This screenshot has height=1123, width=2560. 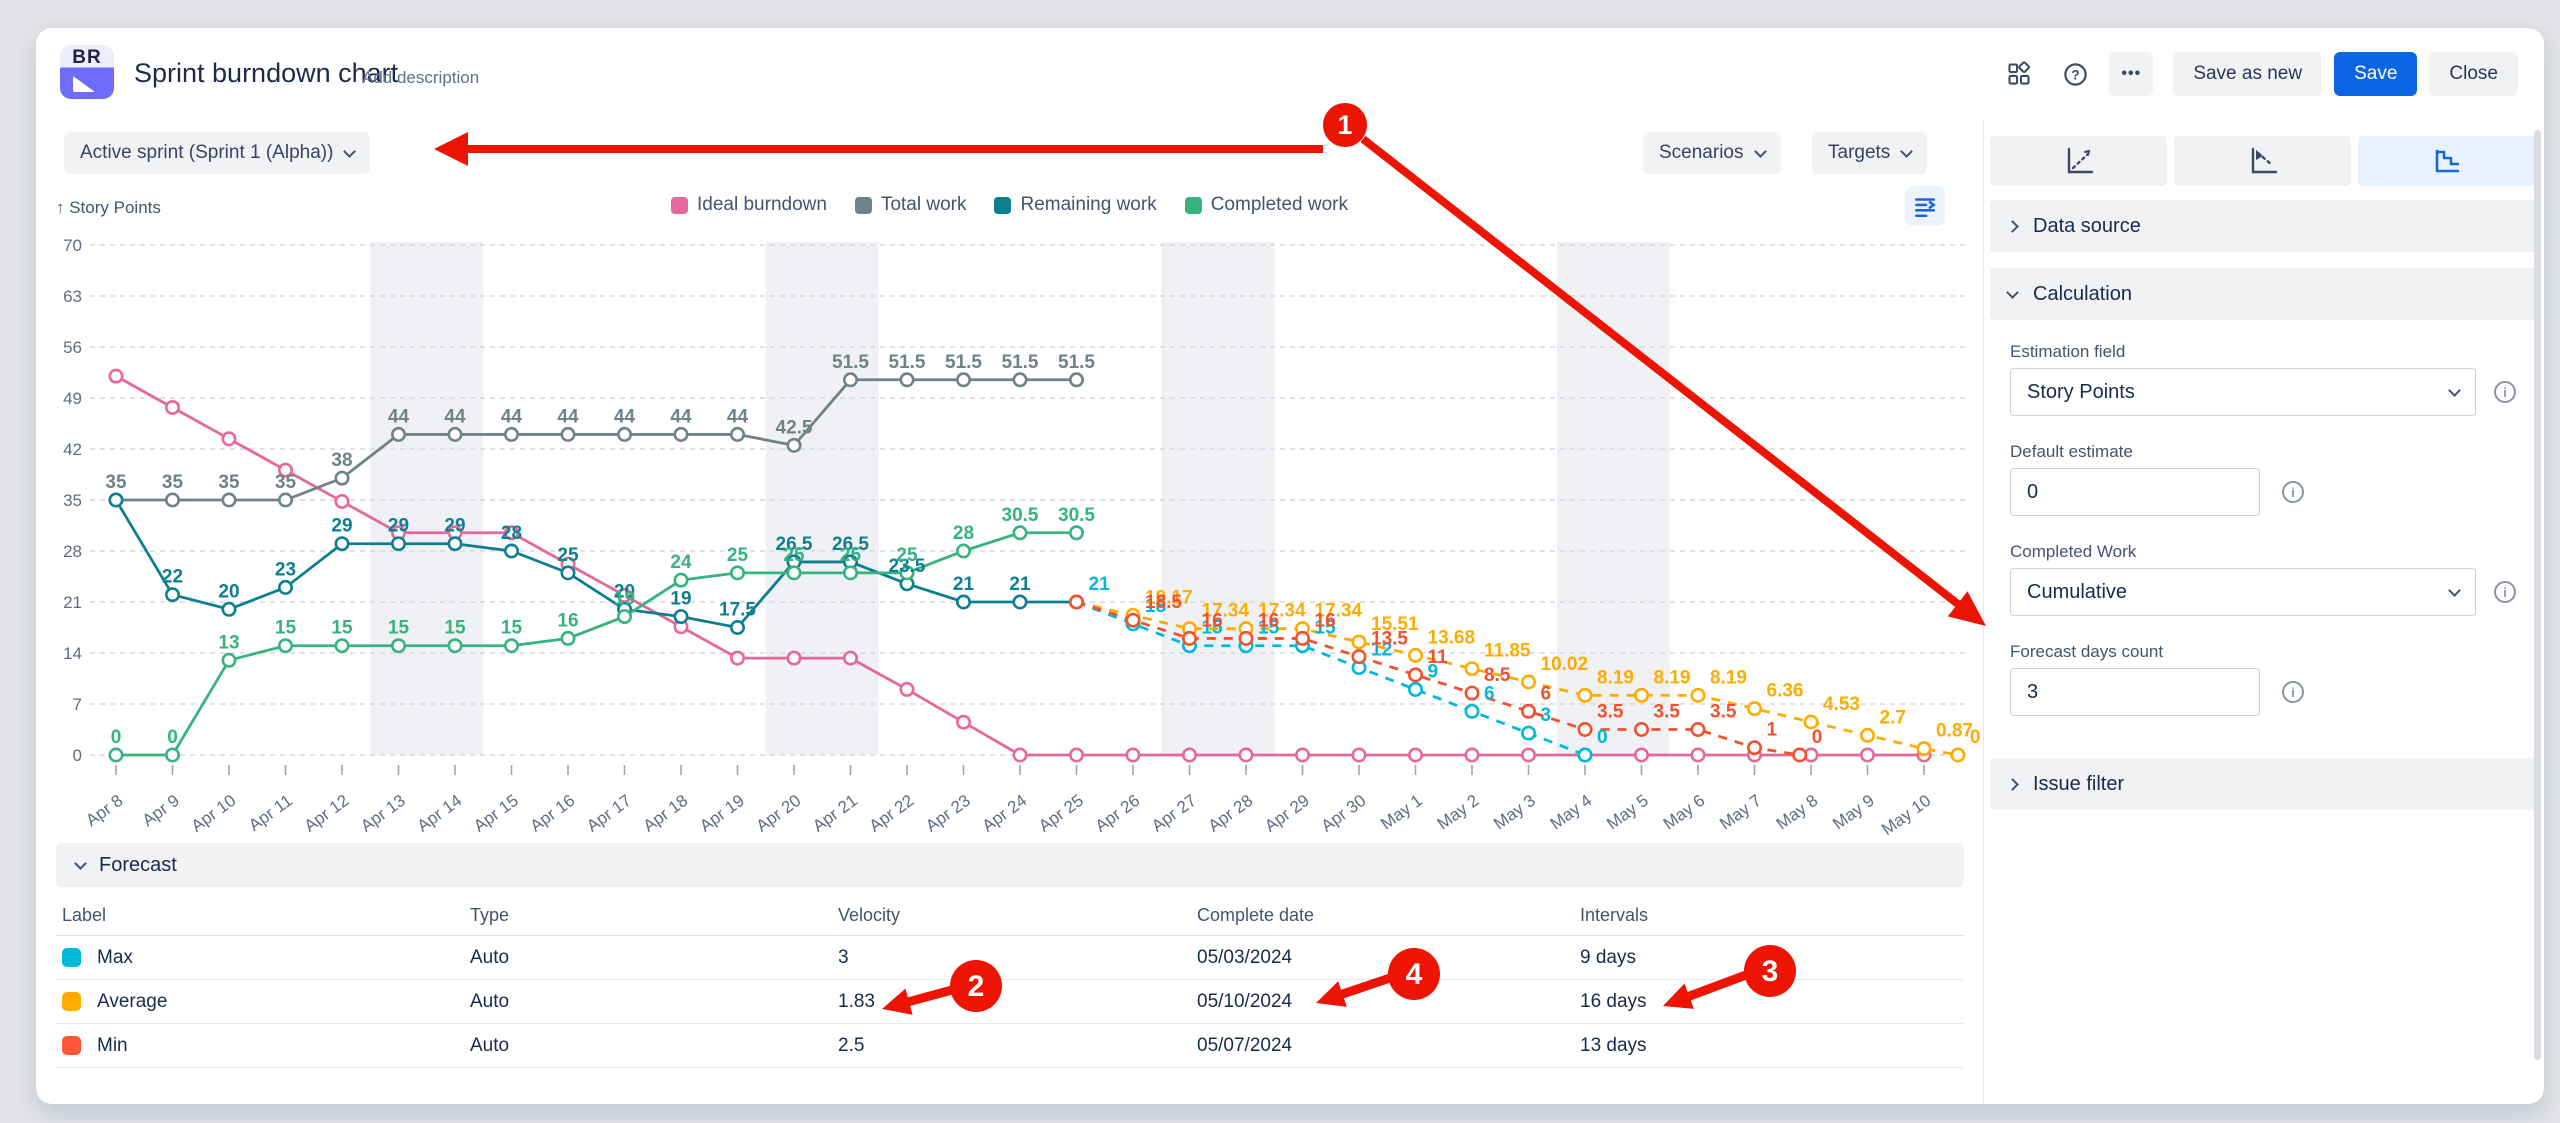 What do you see at coordinates (843, 957) in the screenshot?
I see `row-velocity: 3` at bounding box center [843, 957].